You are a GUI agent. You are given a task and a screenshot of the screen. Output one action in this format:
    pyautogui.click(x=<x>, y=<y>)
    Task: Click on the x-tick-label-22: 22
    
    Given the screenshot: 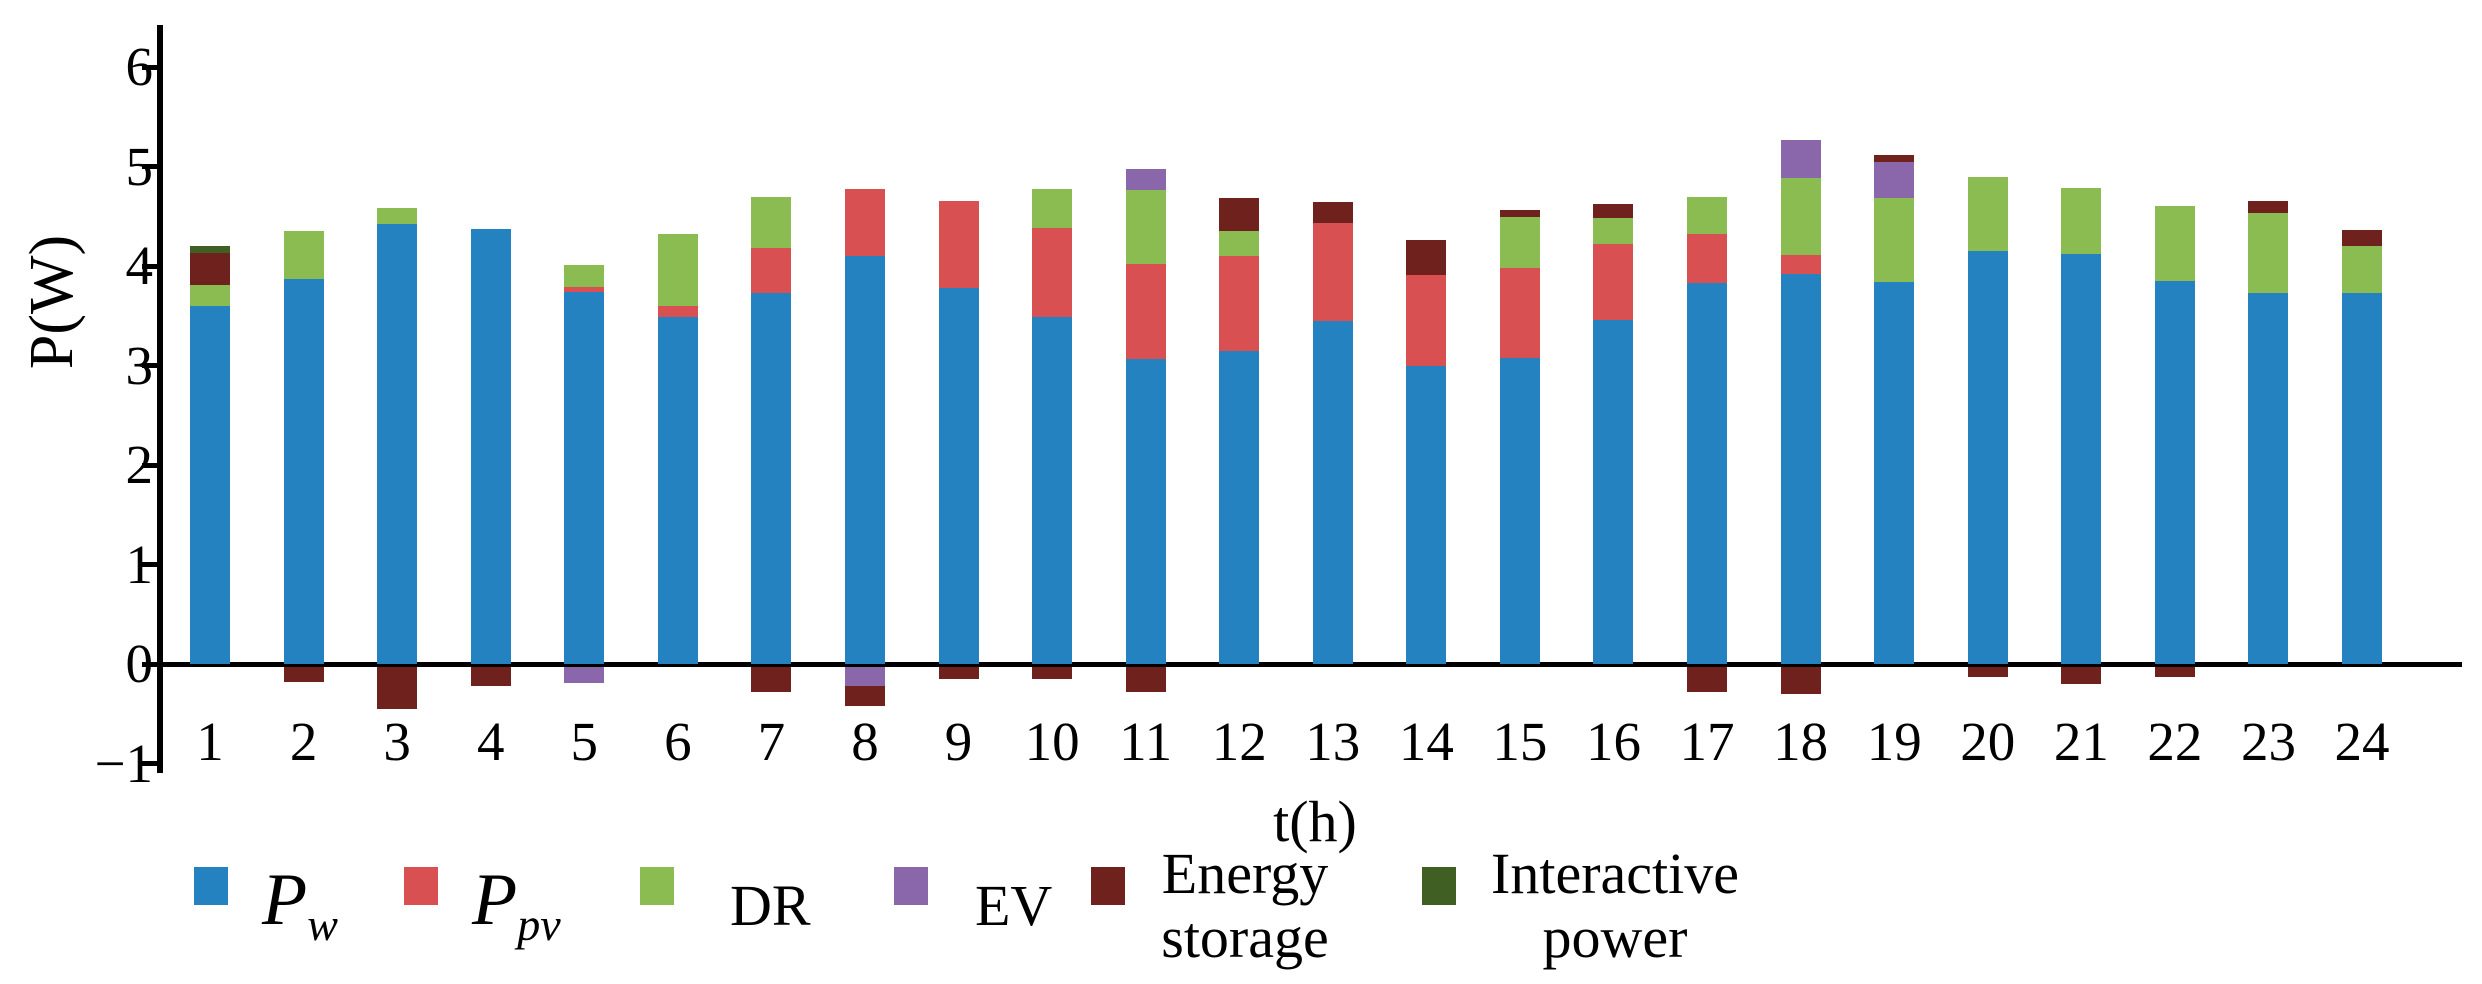 What is the action you would take?
    pyautogui.click(x=2175, y=741)
    